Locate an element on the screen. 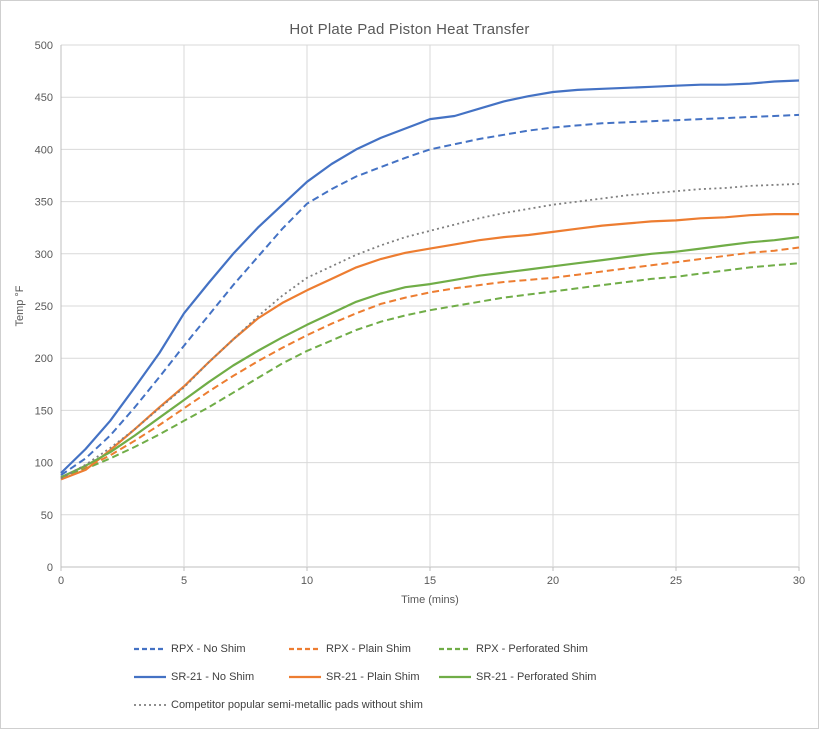 The height and width of the screenshot is (729, 819). legend-label: RPX - Perforated Shim is located at coordinates (532, 649).